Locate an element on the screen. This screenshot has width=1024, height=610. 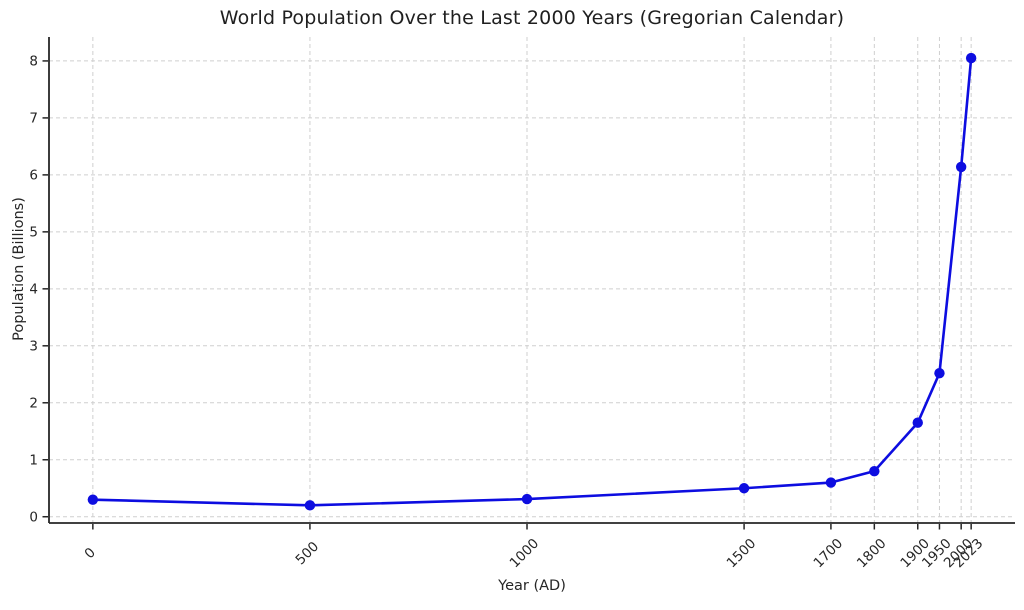
y-tick-label: 5 is located at coordinates (33, 233).